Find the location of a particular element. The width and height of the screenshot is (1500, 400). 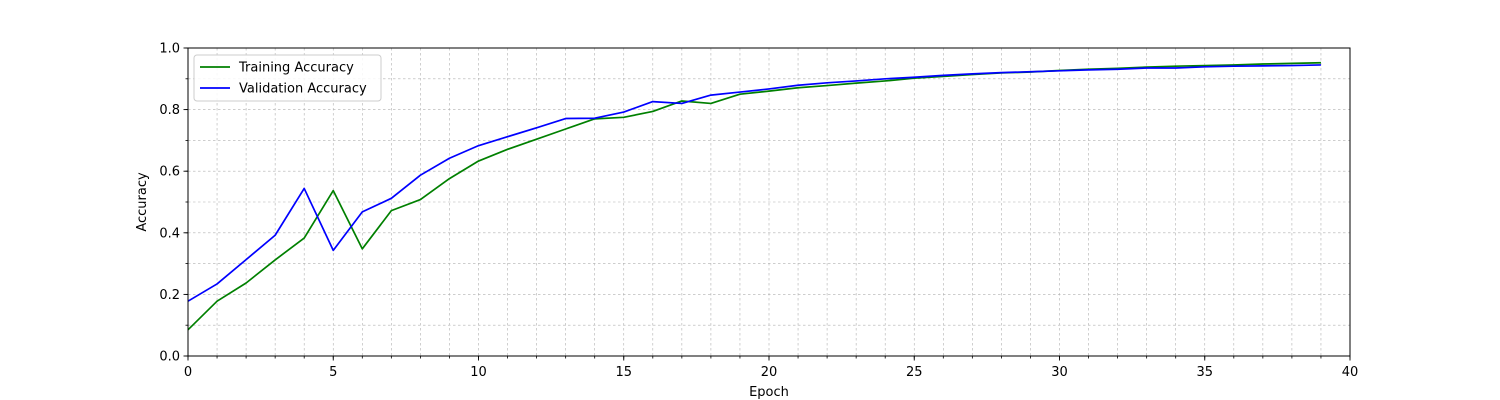

legend-label: Training Accuracy is located at coordinates (296, 68).